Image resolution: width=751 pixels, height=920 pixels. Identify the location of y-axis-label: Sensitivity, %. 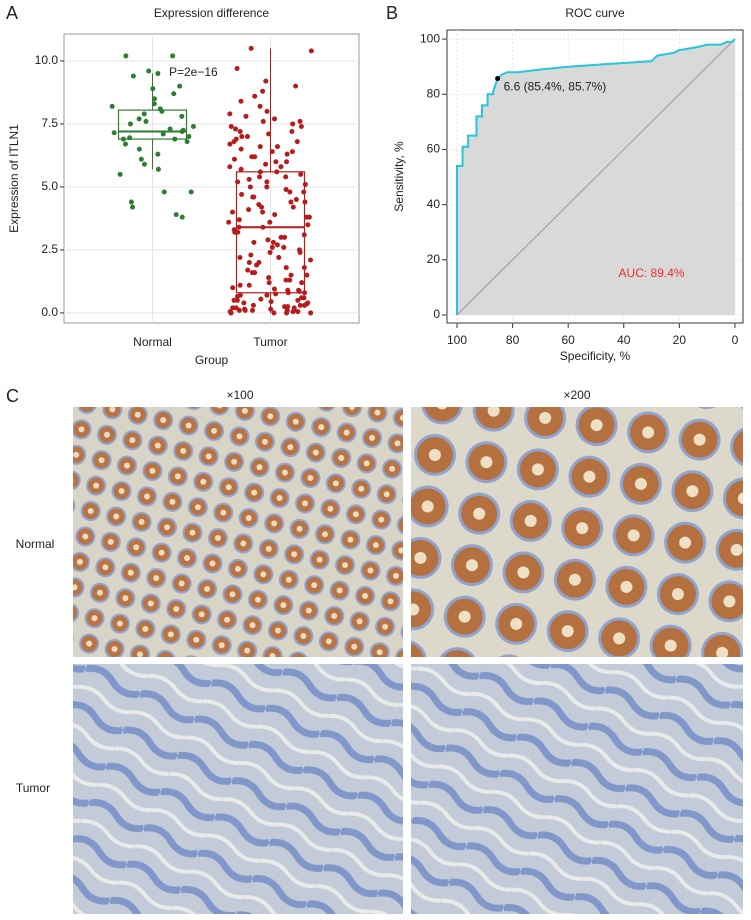
(399, 176).